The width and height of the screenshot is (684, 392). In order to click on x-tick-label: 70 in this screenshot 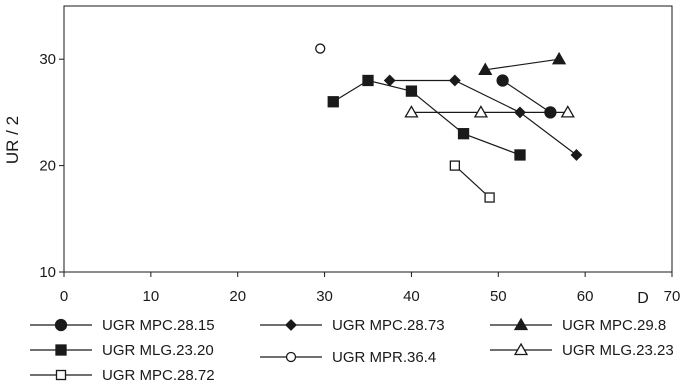, I will do `click(672, 296)`.